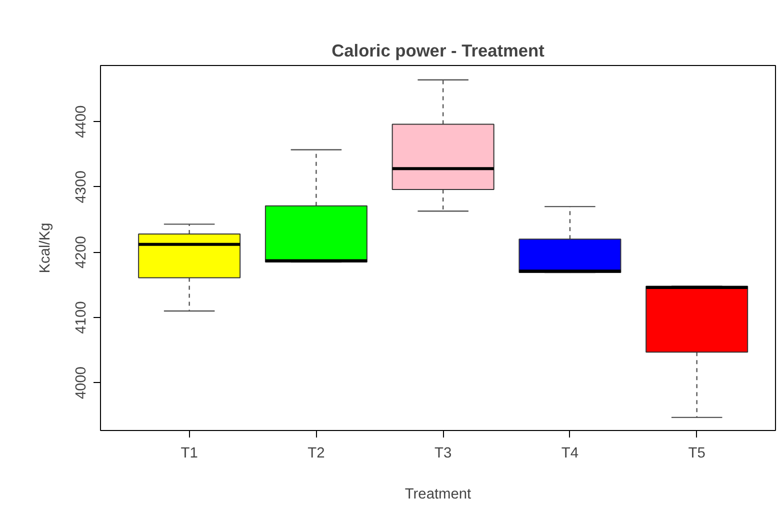 This screenshot has width=777, height=526. I want to click on y-tick-label: 4200, so click(82, 252).